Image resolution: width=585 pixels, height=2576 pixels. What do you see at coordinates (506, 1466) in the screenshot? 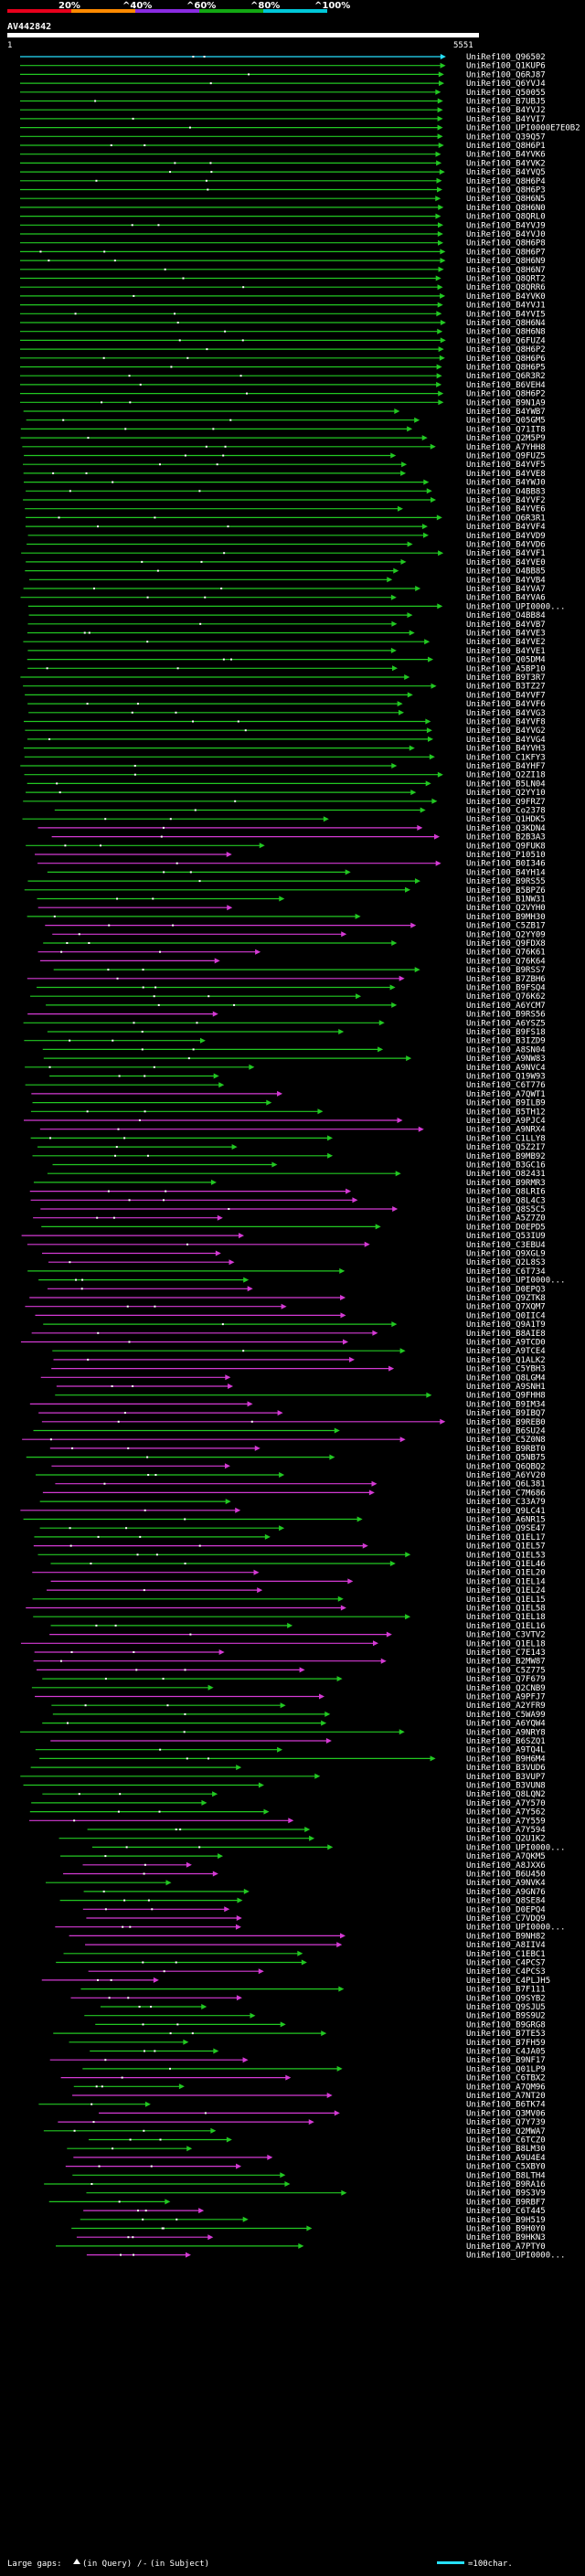
I see `hit-label: UniRef100_Q6QBQ2` at bounding box center [506, 1466].